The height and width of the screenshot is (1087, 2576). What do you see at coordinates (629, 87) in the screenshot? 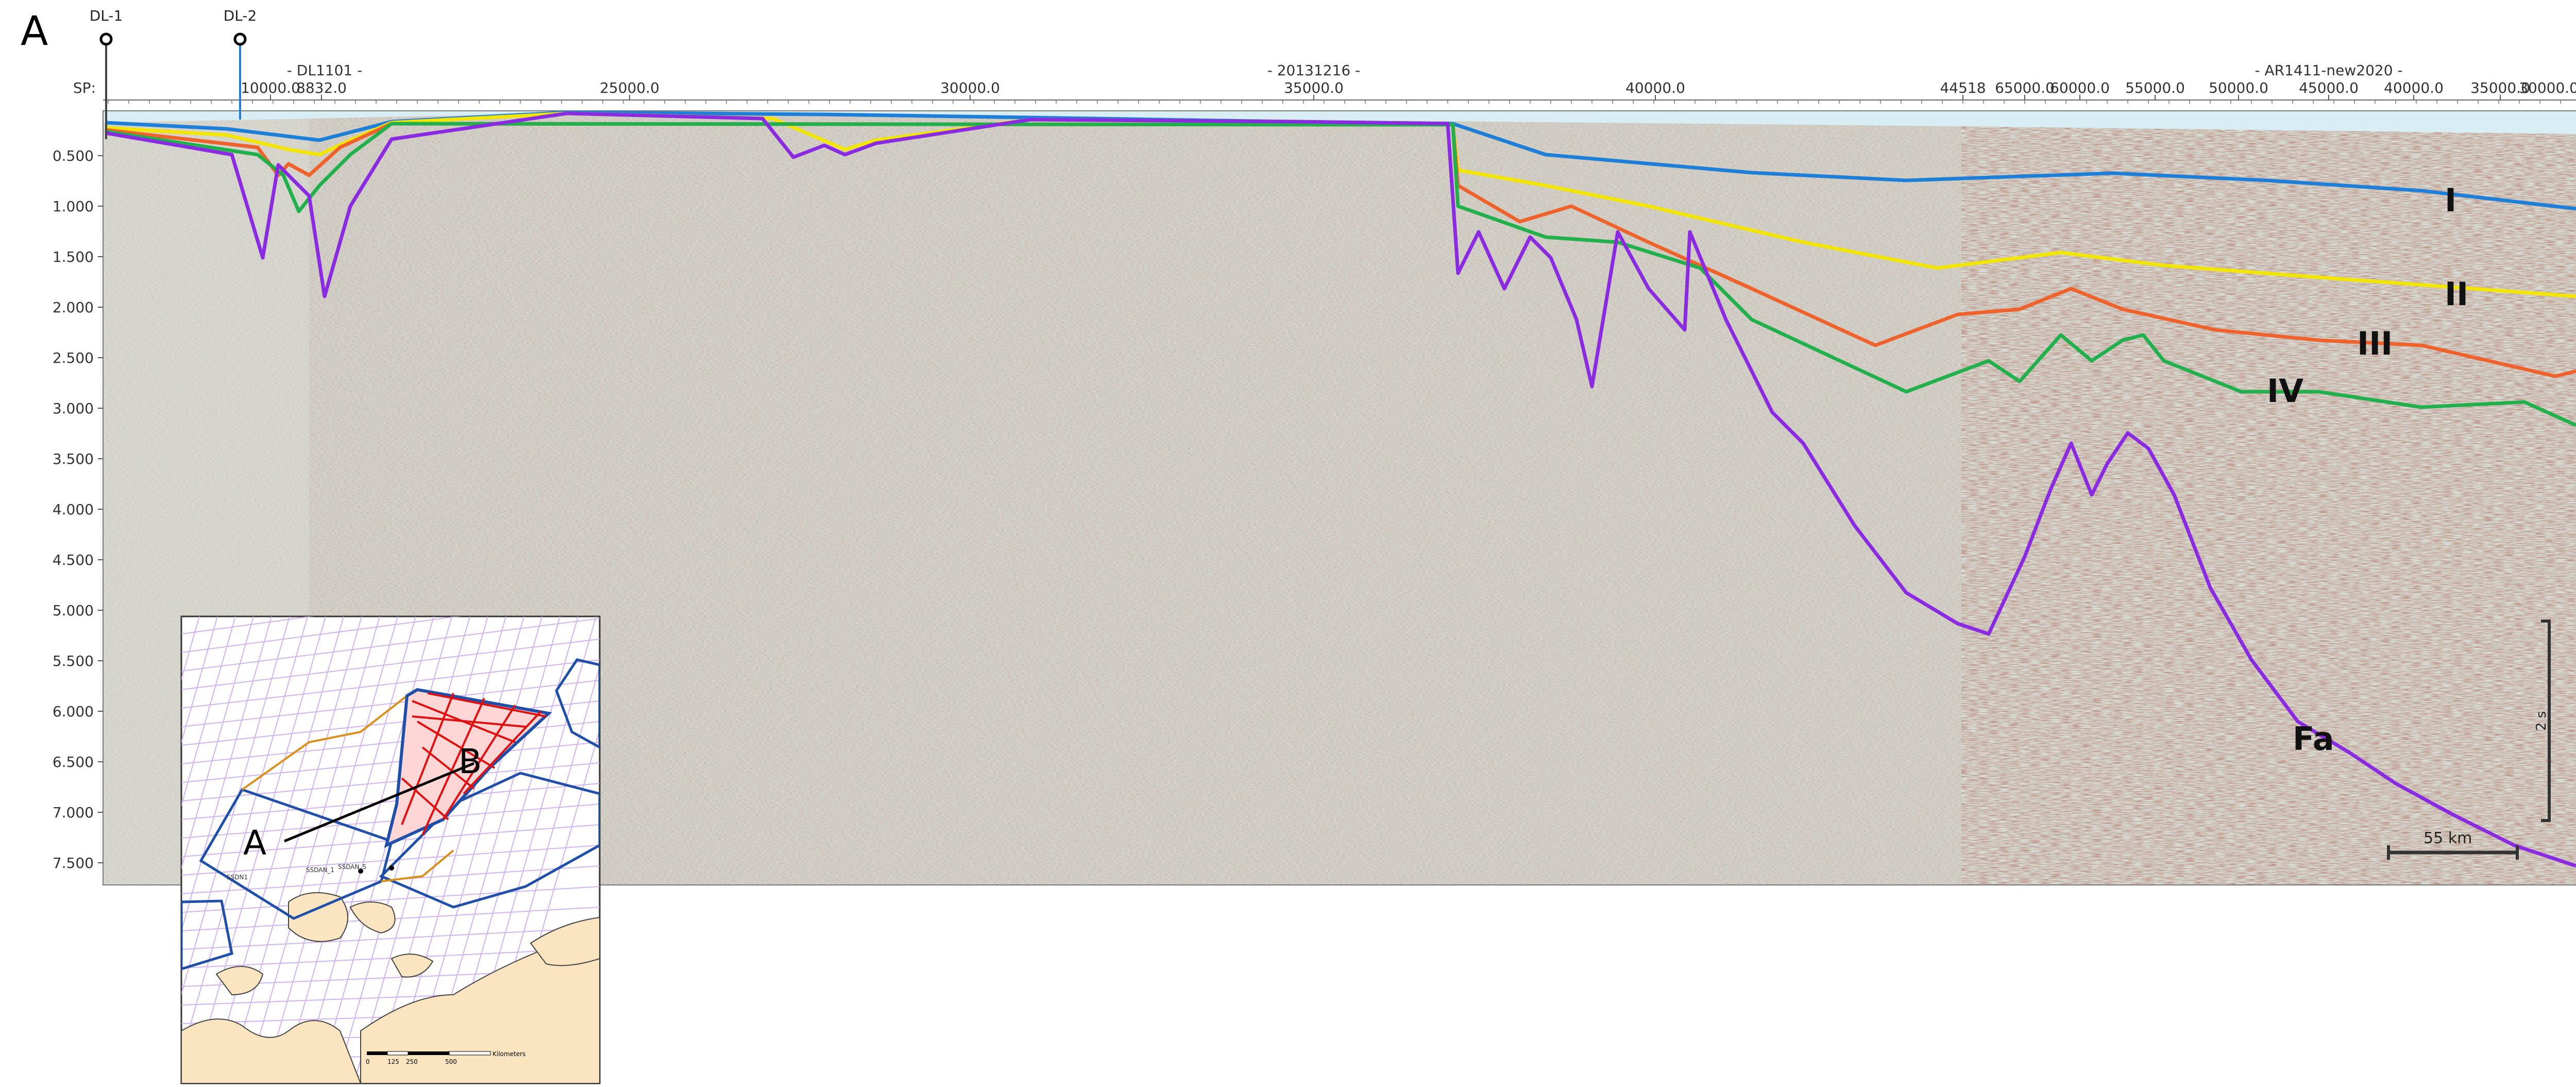
I see `sp-tick-label: 25000.0` at bounding box center [629, 87].